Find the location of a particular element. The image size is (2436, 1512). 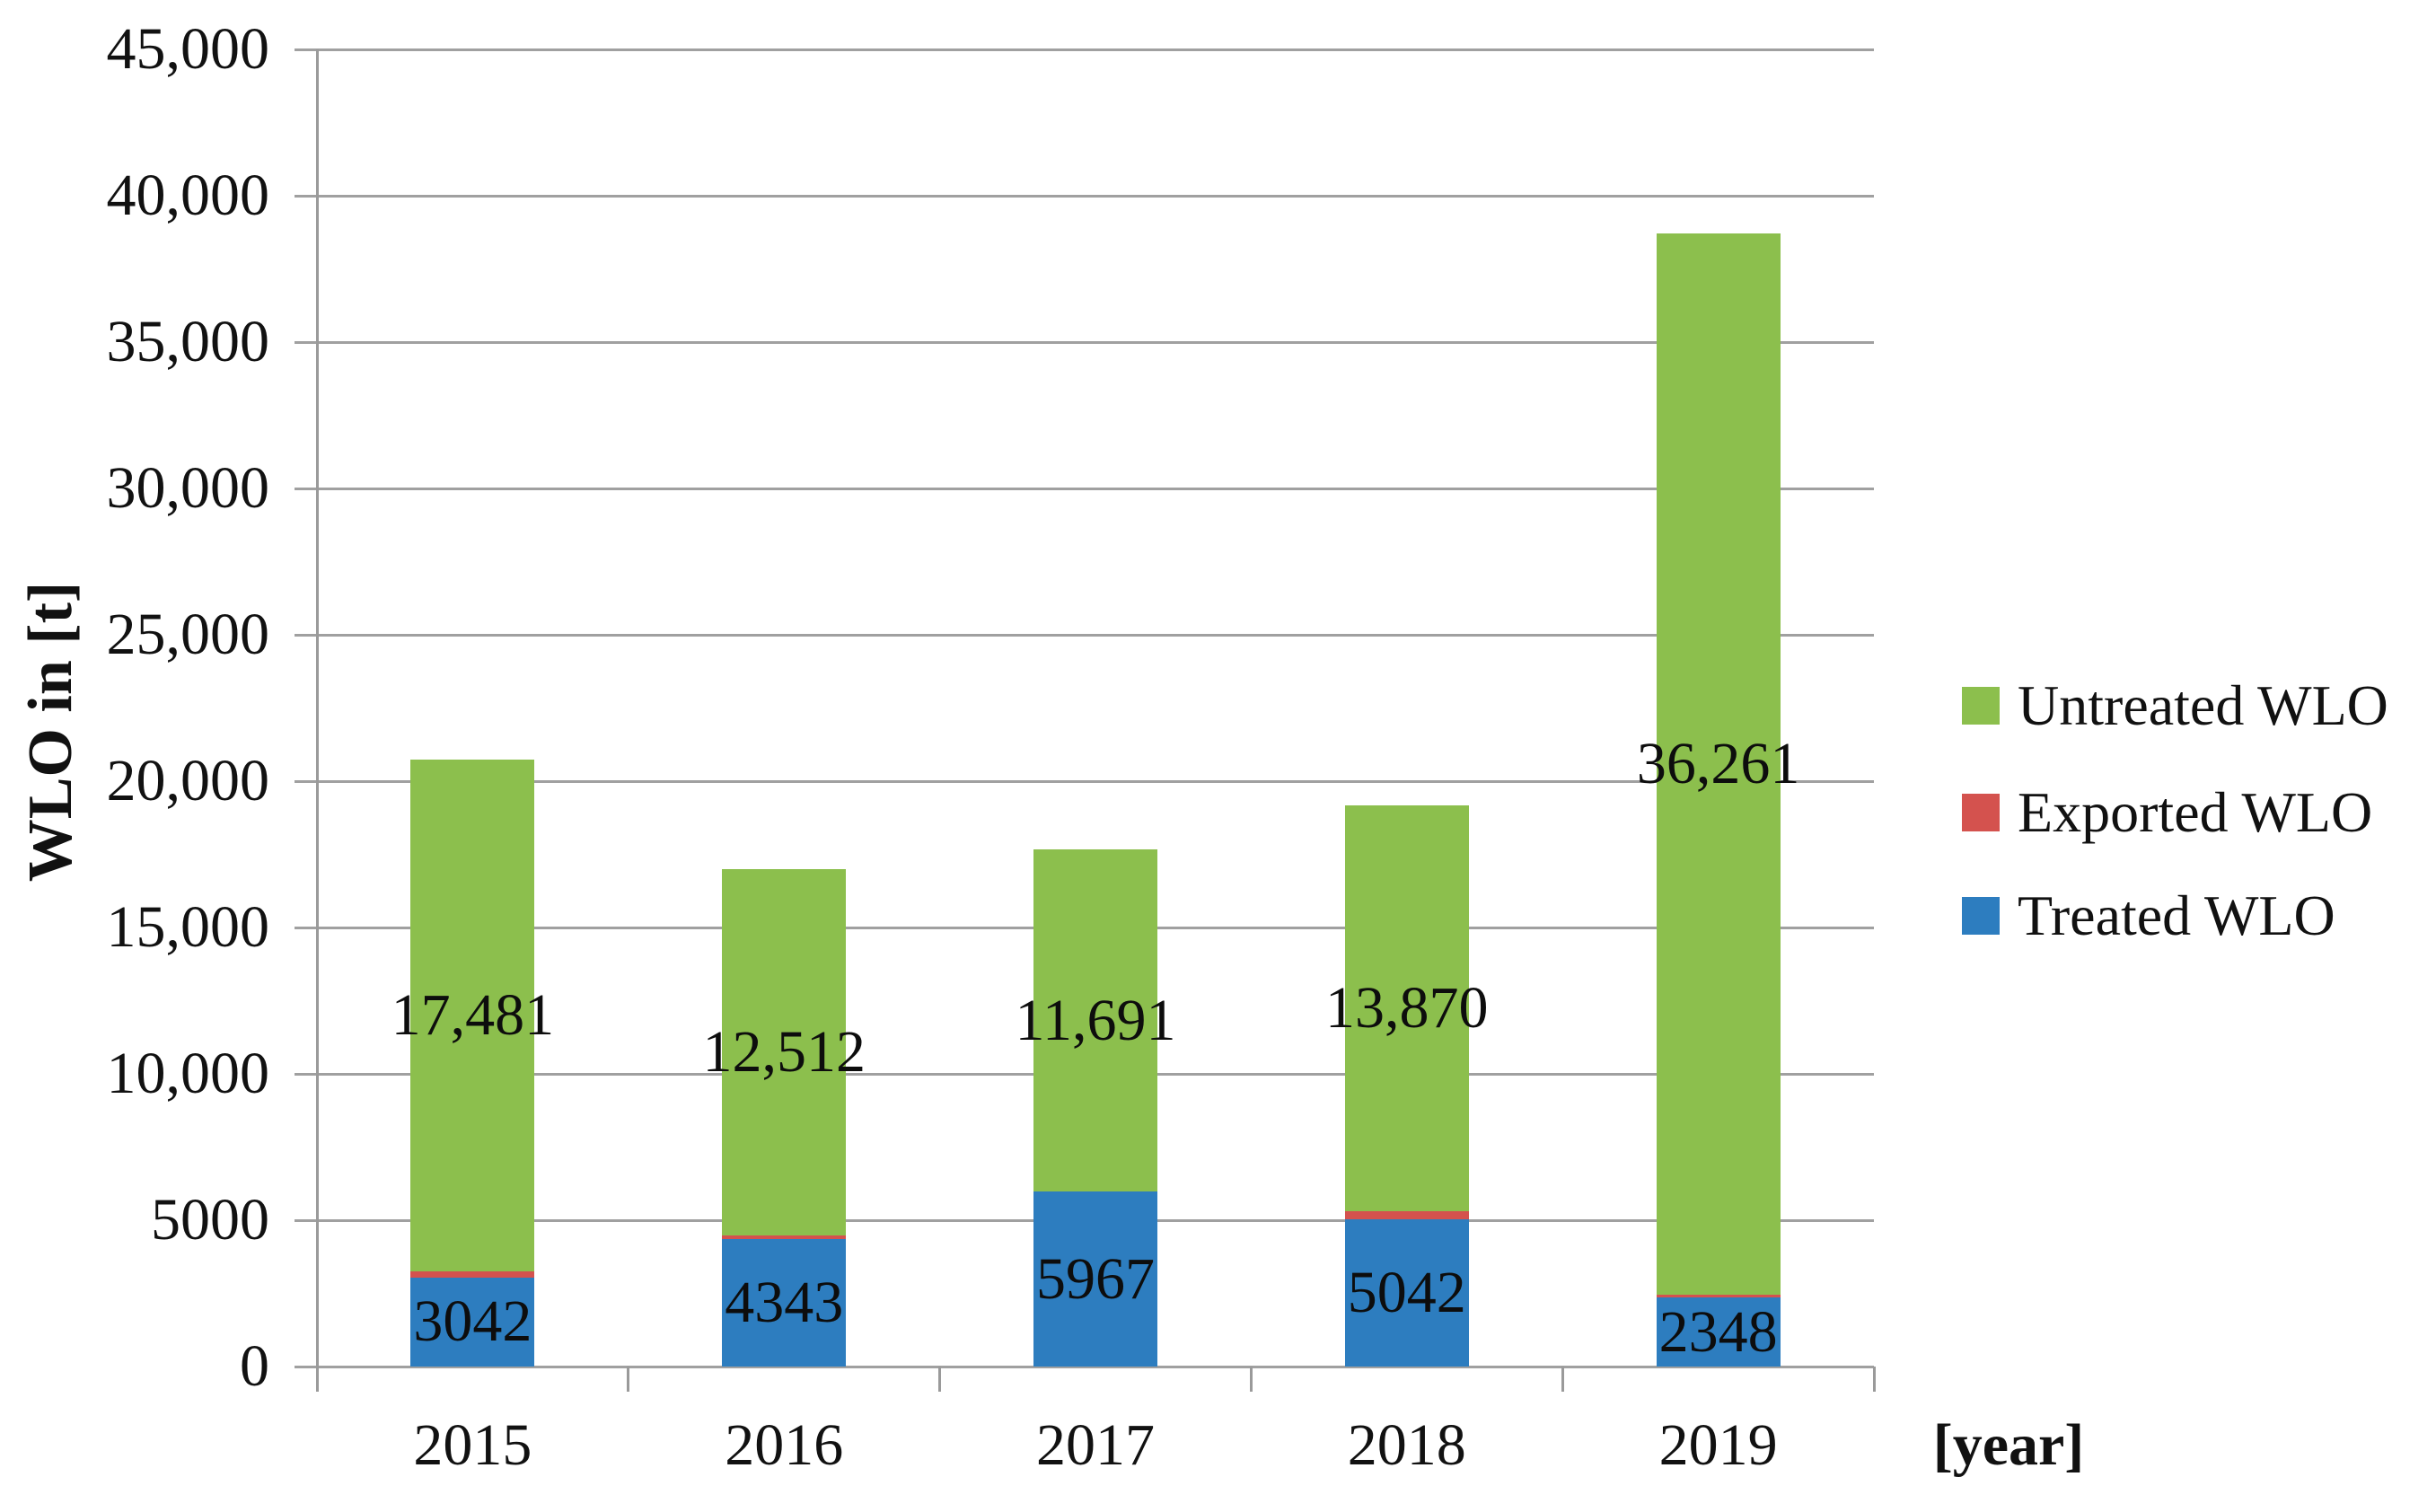

x-tick-label: 2016 is located at coordinates (785, 1445).